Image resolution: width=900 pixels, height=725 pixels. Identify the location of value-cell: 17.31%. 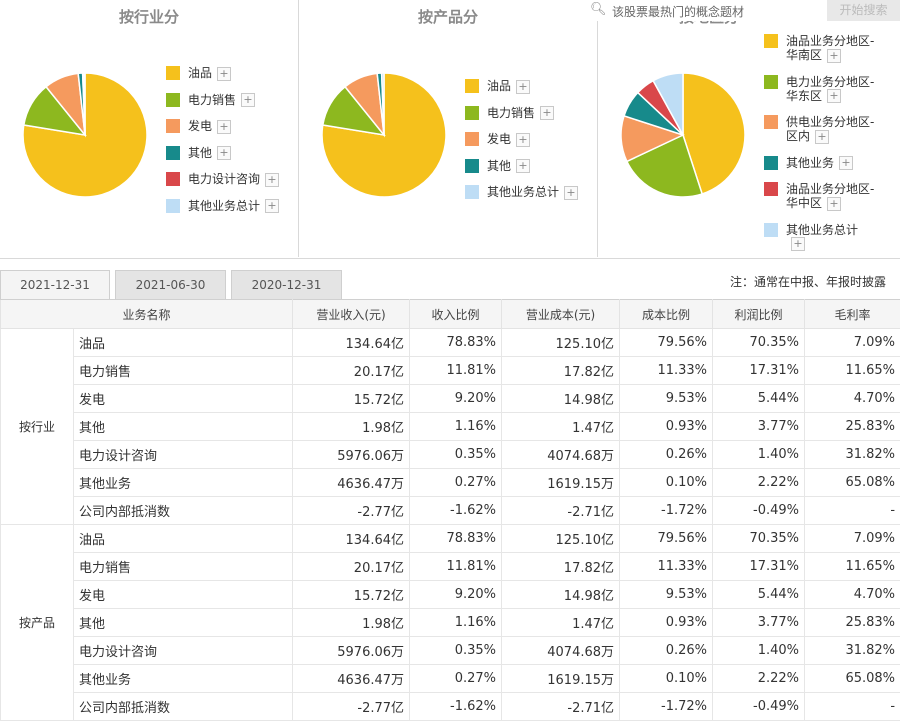
(759, 370).